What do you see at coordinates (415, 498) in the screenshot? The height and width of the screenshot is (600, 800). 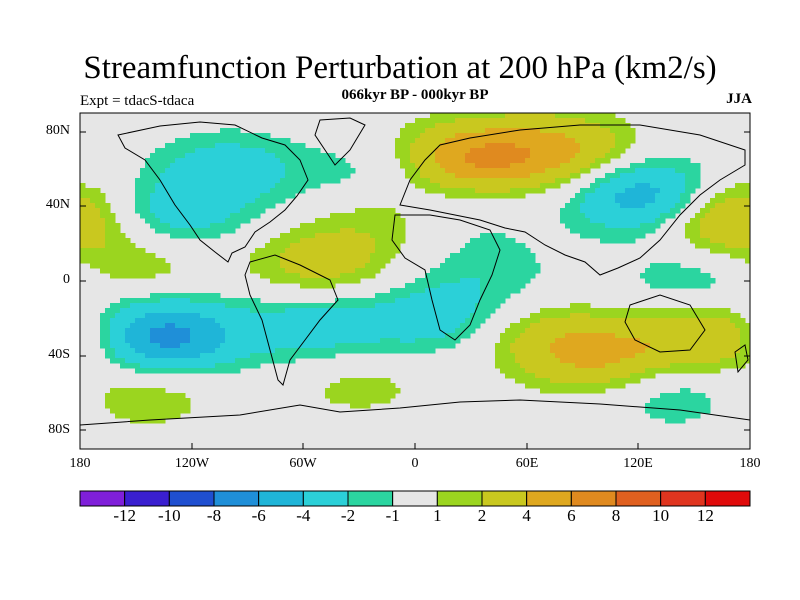 I see `colorbar-swatch` at bounding box center [415, 498].